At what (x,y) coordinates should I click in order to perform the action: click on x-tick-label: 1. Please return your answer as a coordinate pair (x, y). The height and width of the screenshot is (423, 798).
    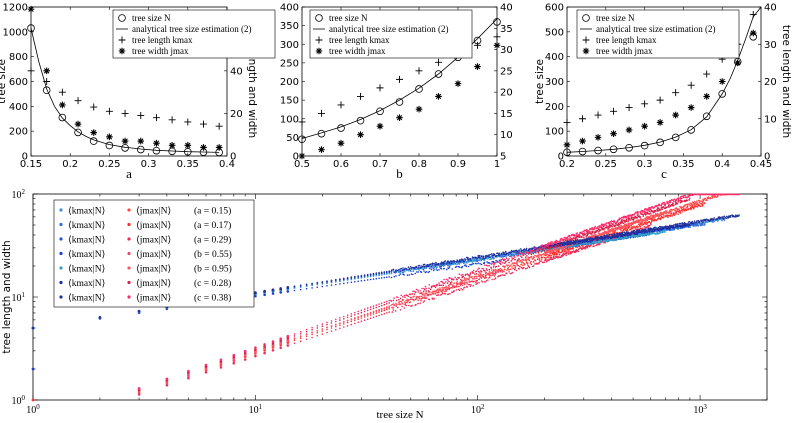
    Looking at the image, I should click on (497, 164).